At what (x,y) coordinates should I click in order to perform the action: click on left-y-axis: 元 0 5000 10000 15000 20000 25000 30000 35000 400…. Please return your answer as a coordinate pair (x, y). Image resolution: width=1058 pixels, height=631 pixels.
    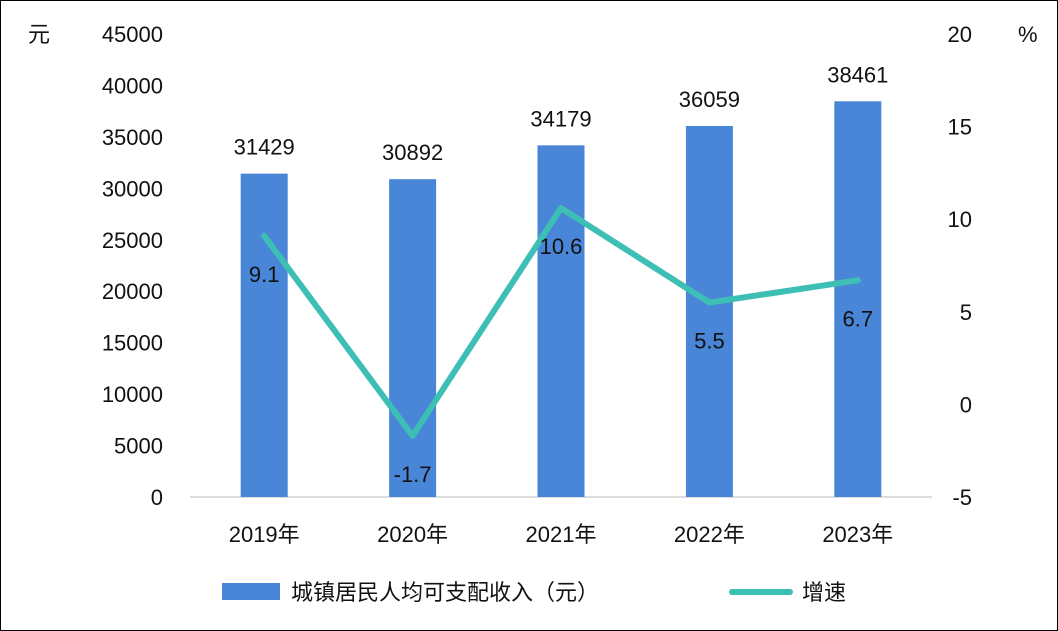
    Looking at the image, I should click on (95, 266).